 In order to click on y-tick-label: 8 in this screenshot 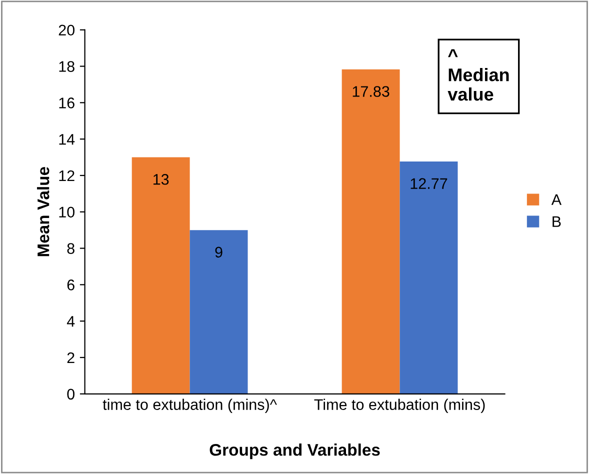, I will do `click(70, 248)`.